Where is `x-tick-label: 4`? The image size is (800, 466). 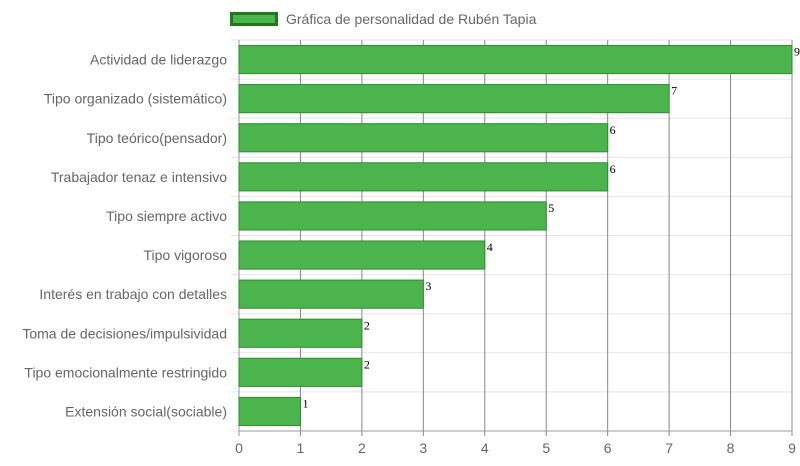 x-tick-label: 4 is located at coordinates (485, 448).